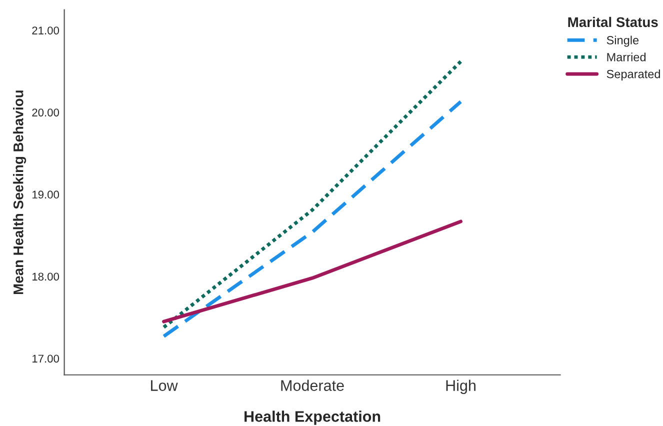  What do you see at coordinates (633, 75) in the screenshot?
I see `legend-label: Separated` at bounding box center [633, 75].